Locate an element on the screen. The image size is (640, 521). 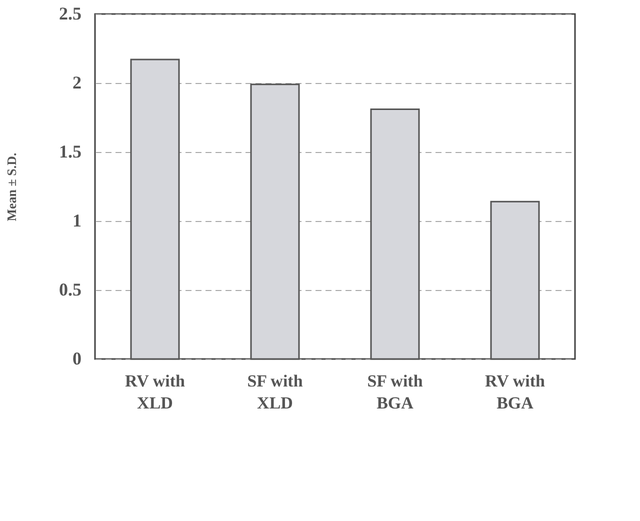
y-tick-label: 2.5 is located at coordinates (70, 14).